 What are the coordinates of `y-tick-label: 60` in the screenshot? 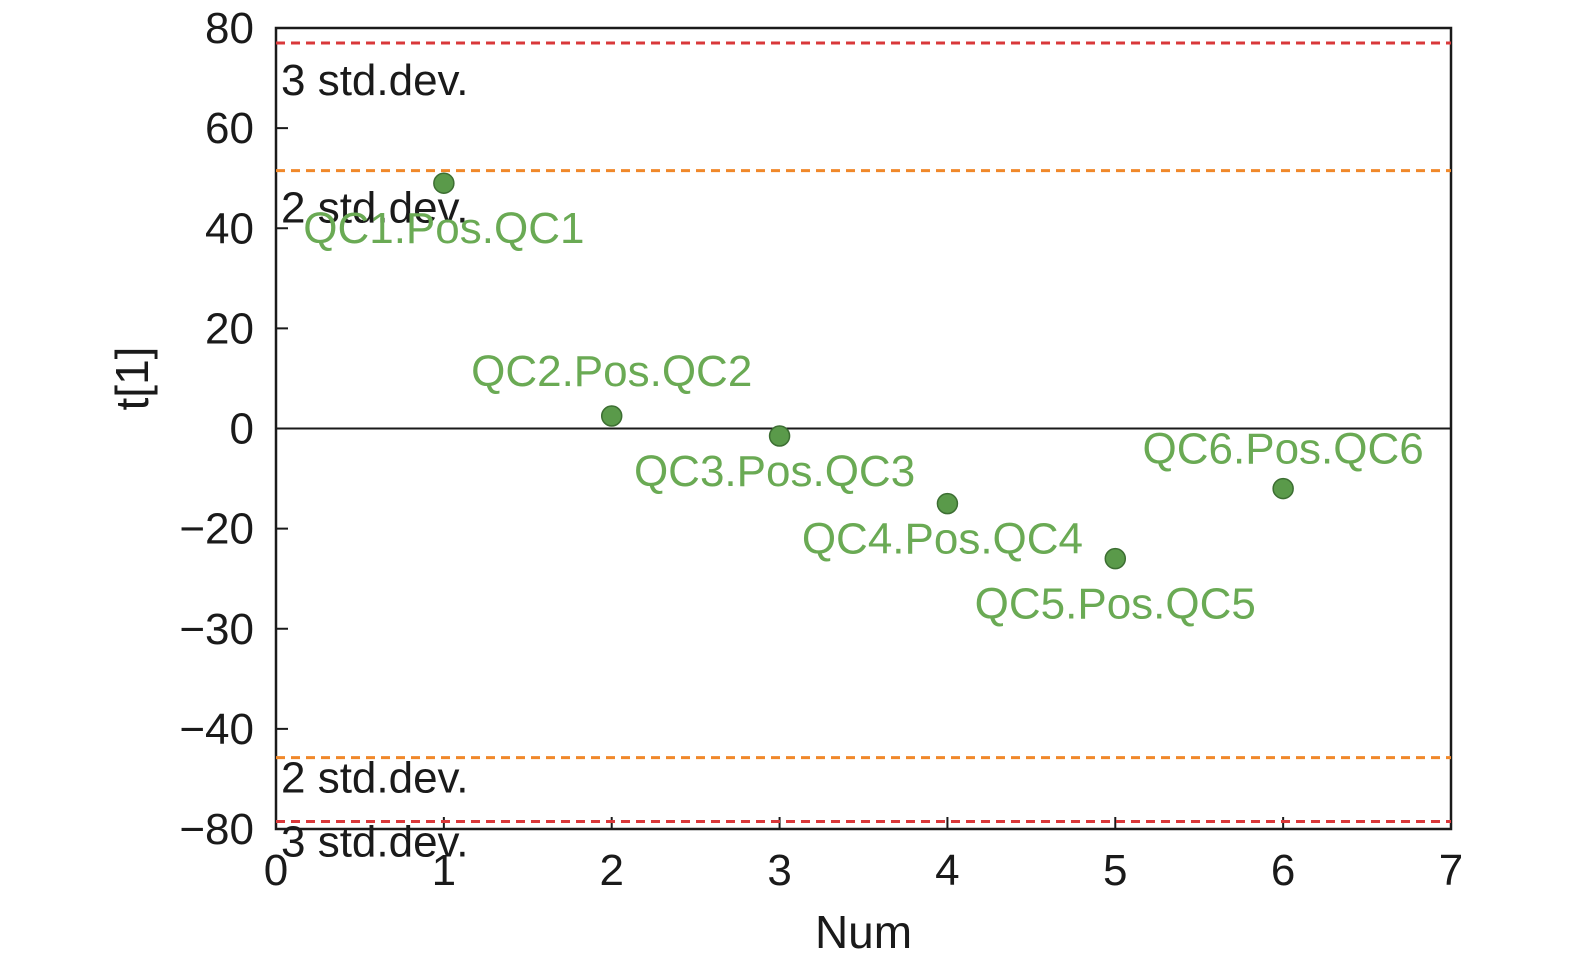 It's located at (229, 128).